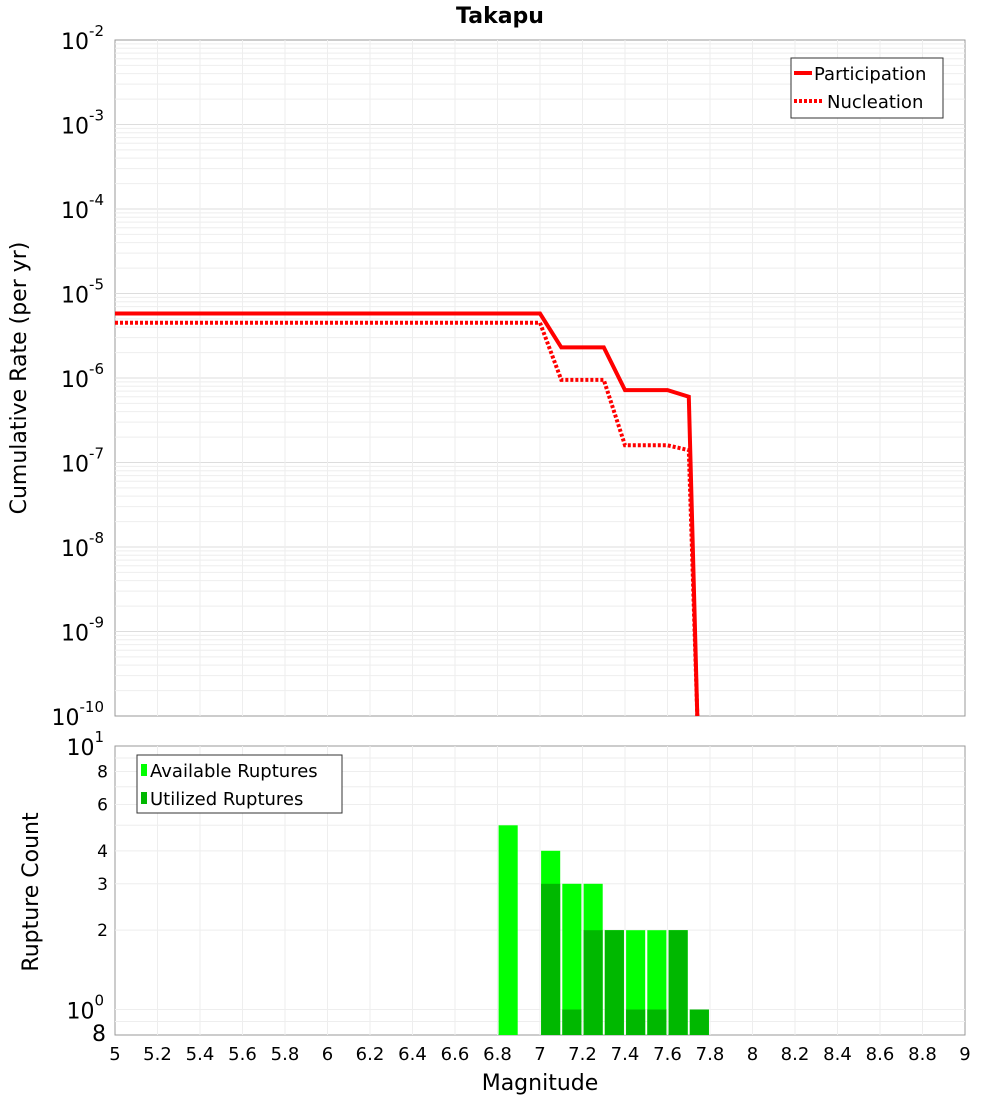 The height and width of the screenshot is (1100, 1000). Describe the element at coordinates (667, 1054) in the screenshot. I see `x-tick-label: 7.6` at that location.